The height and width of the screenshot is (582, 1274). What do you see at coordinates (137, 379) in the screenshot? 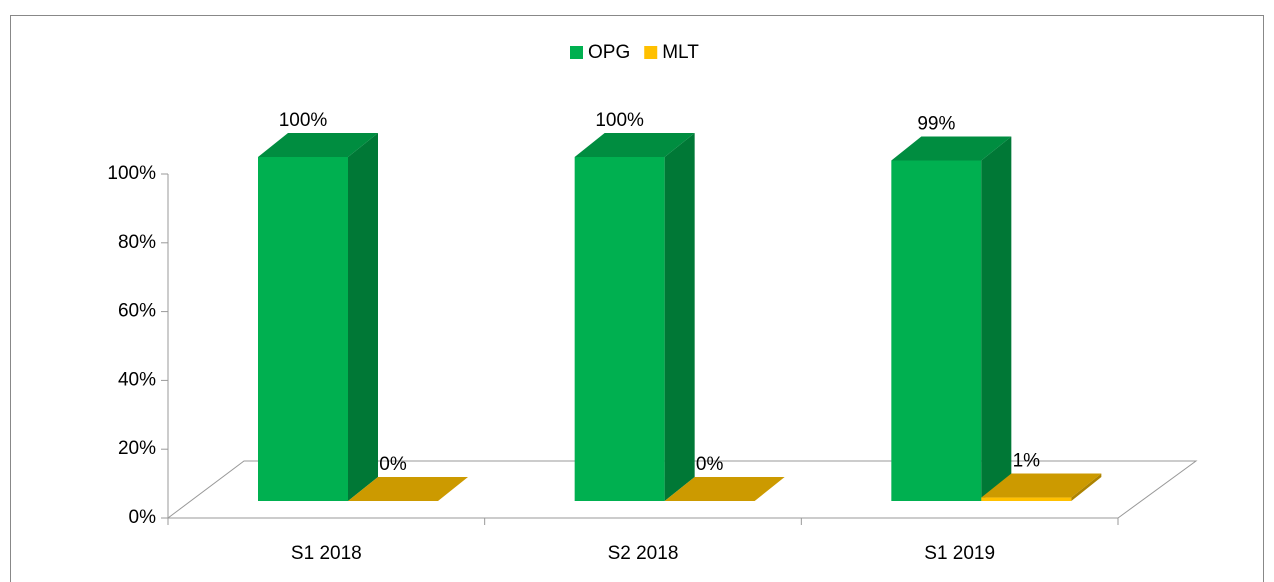
I see `y-tick-label: 40%` at bounding box center [137, 379].